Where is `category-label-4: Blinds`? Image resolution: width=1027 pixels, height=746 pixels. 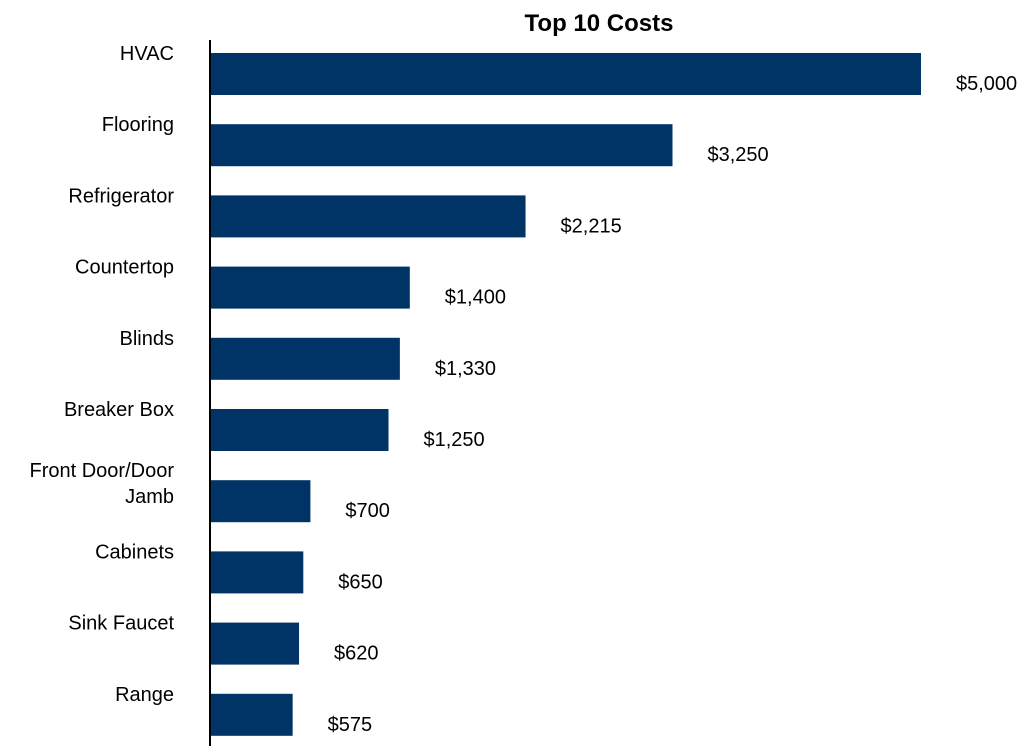
category-label-4: Blinds is located at coordinates (147, 339).